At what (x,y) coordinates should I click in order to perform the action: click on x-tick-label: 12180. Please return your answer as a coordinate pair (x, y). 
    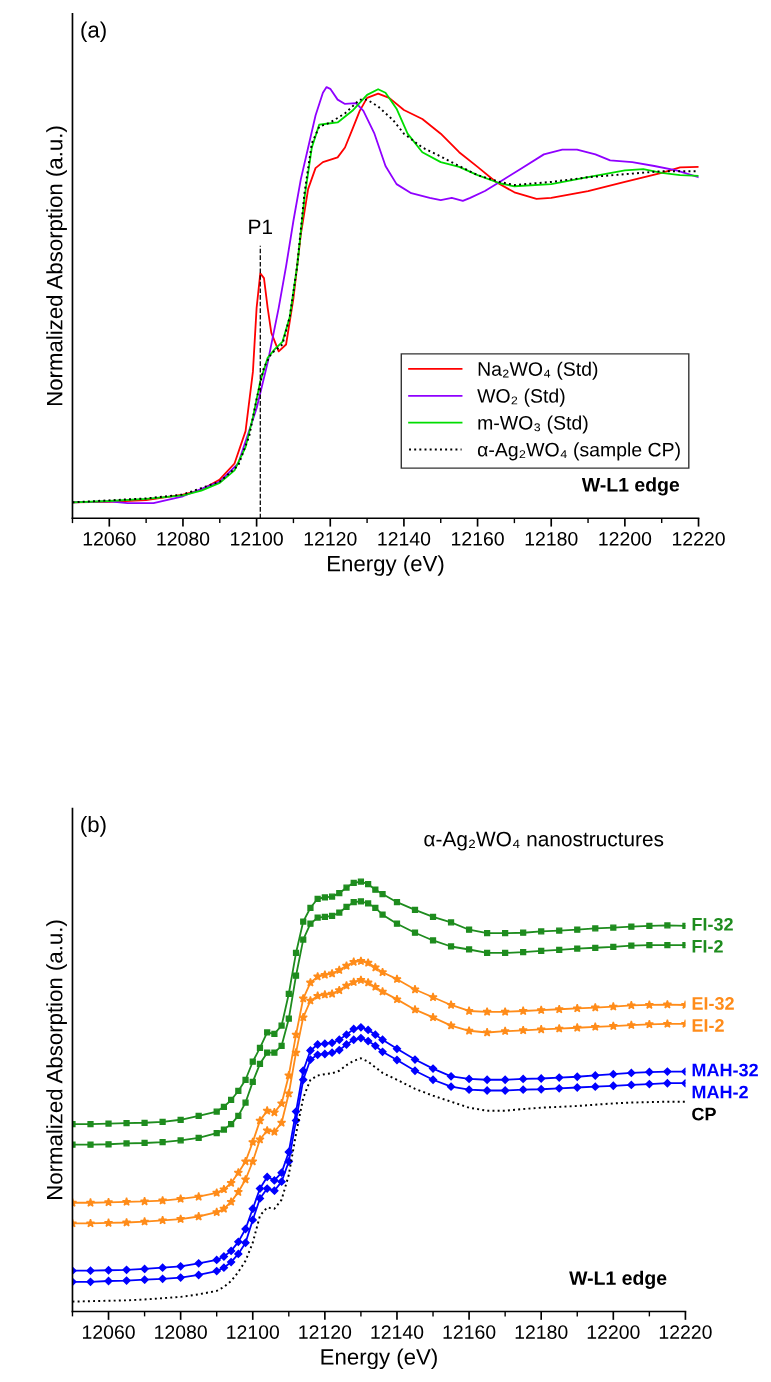
    Looking at the image, I should click on (551, 538).